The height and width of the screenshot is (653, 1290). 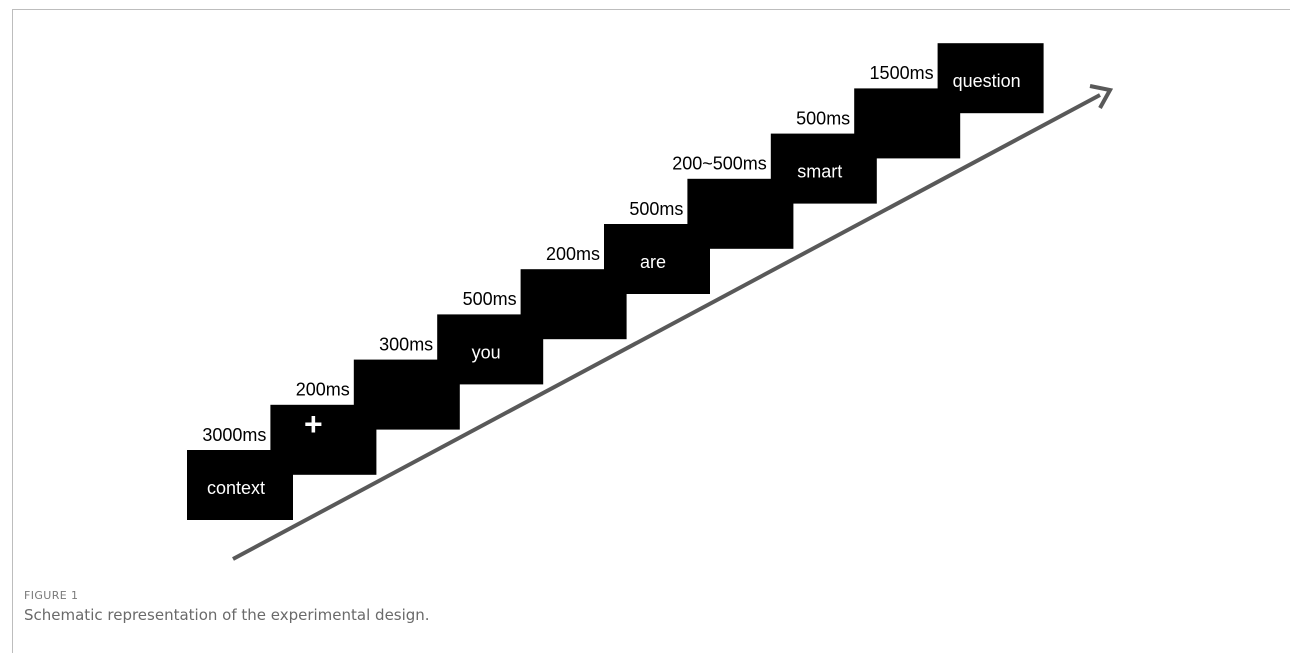 What do you see at coordinates (902, 73) in the screenshot?
I see `duration-label: 1500ms` at bounding box center [902, 73].